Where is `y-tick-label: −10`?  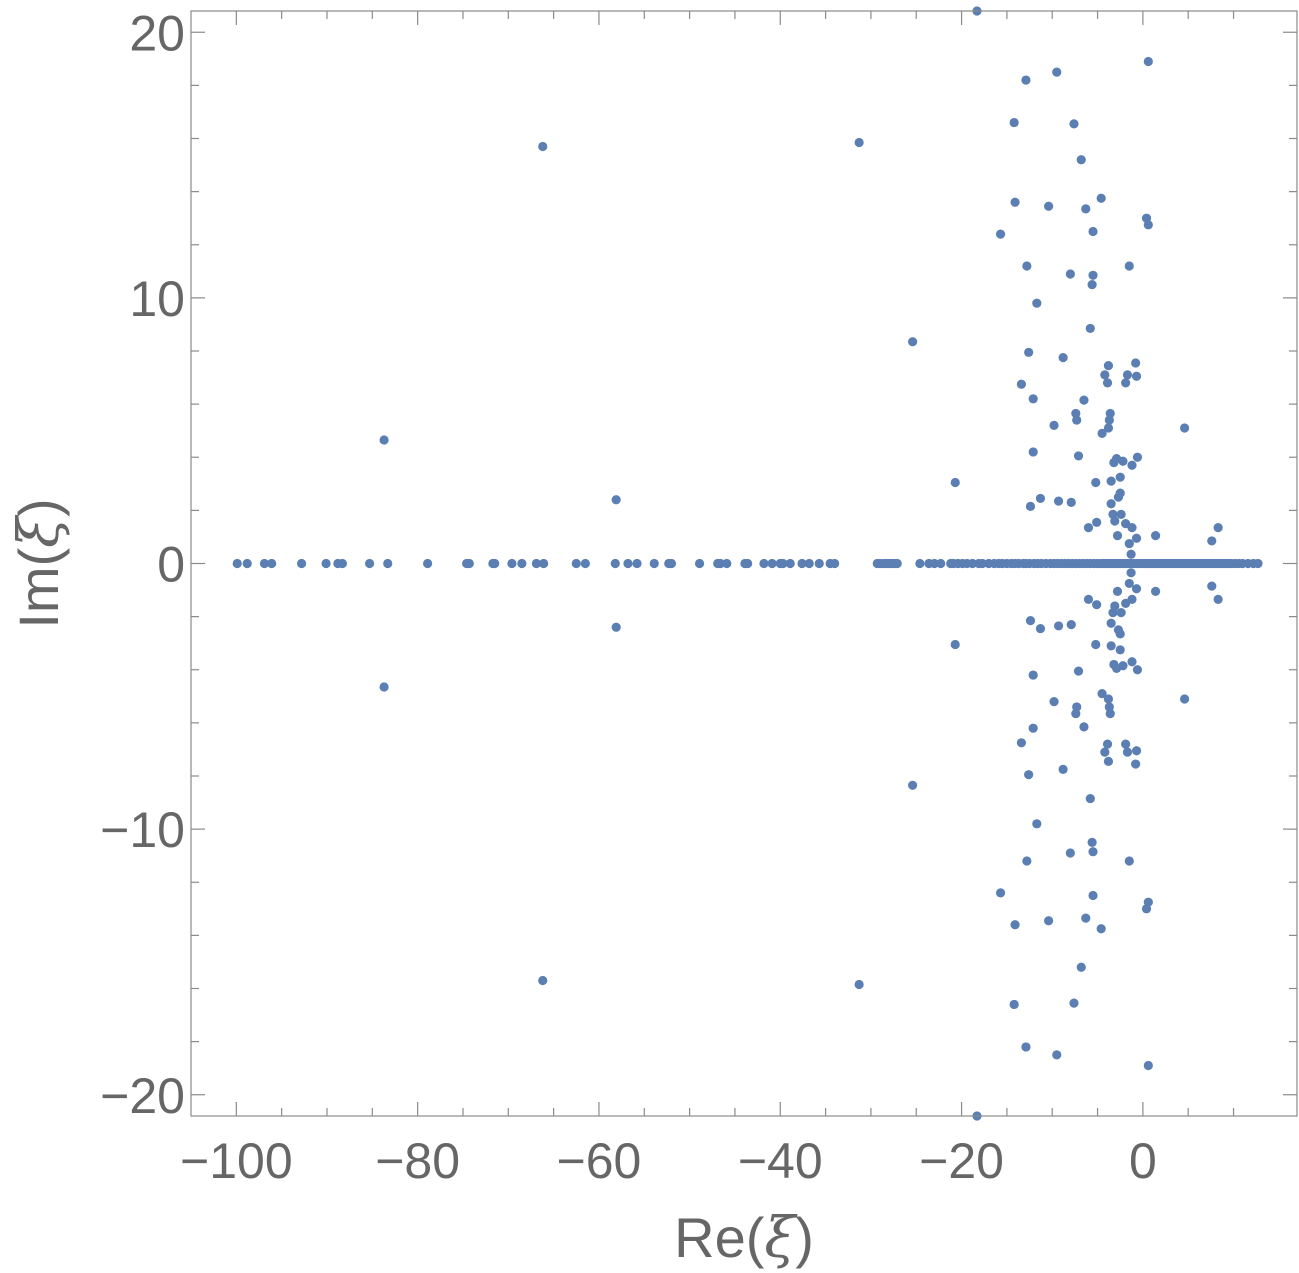
y-tick-label: −10 is located at coordinates (142, 830).